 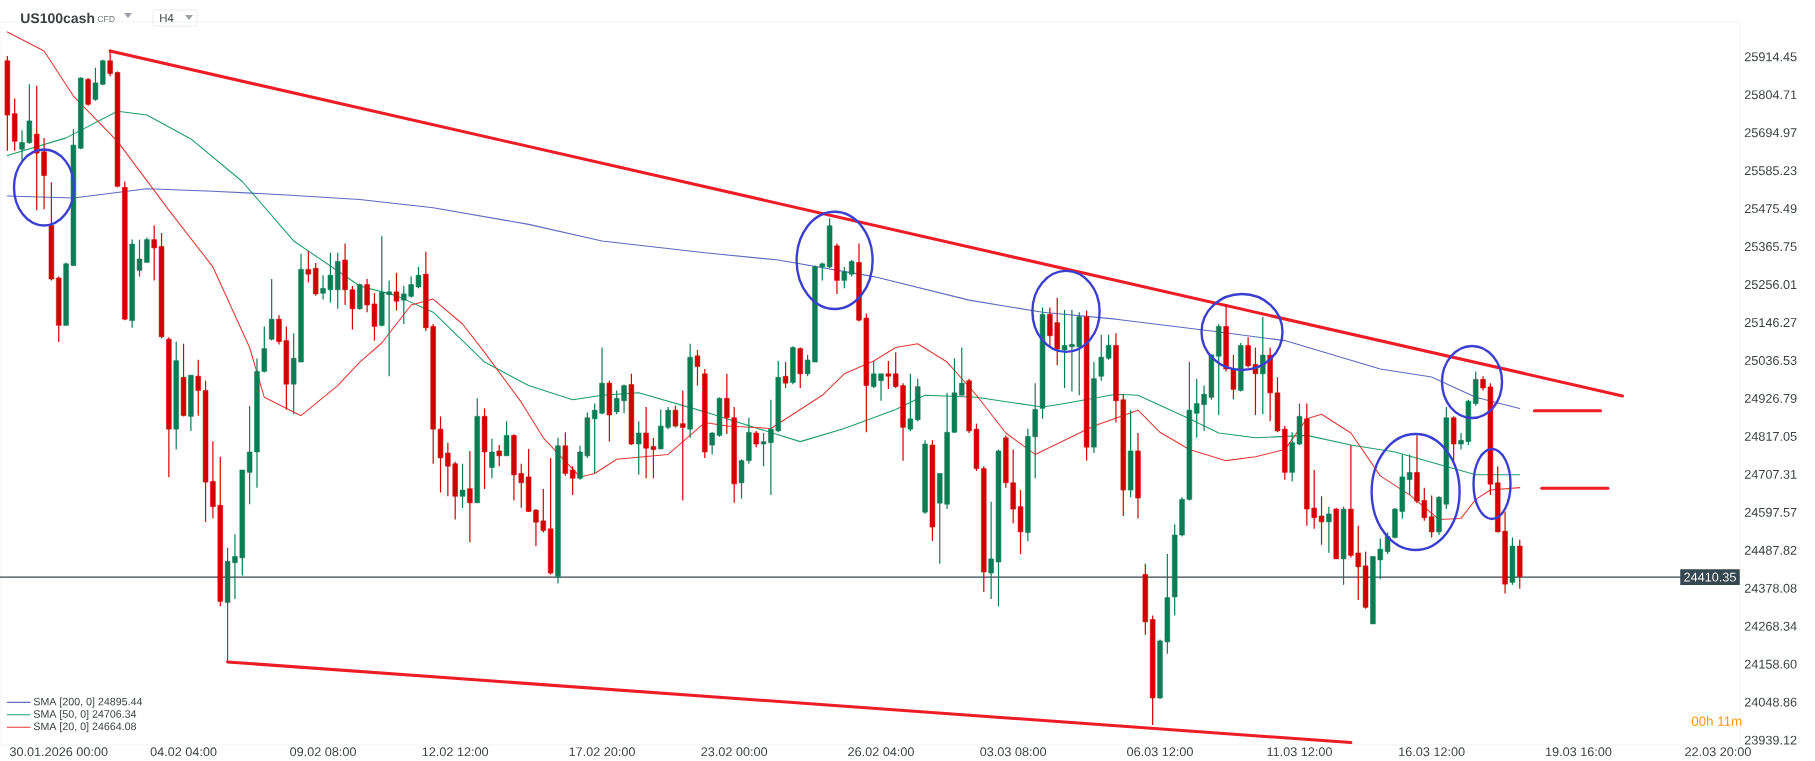 I want to click on x-tick-label: 12.02 12:00, so click(x=455, y=752).